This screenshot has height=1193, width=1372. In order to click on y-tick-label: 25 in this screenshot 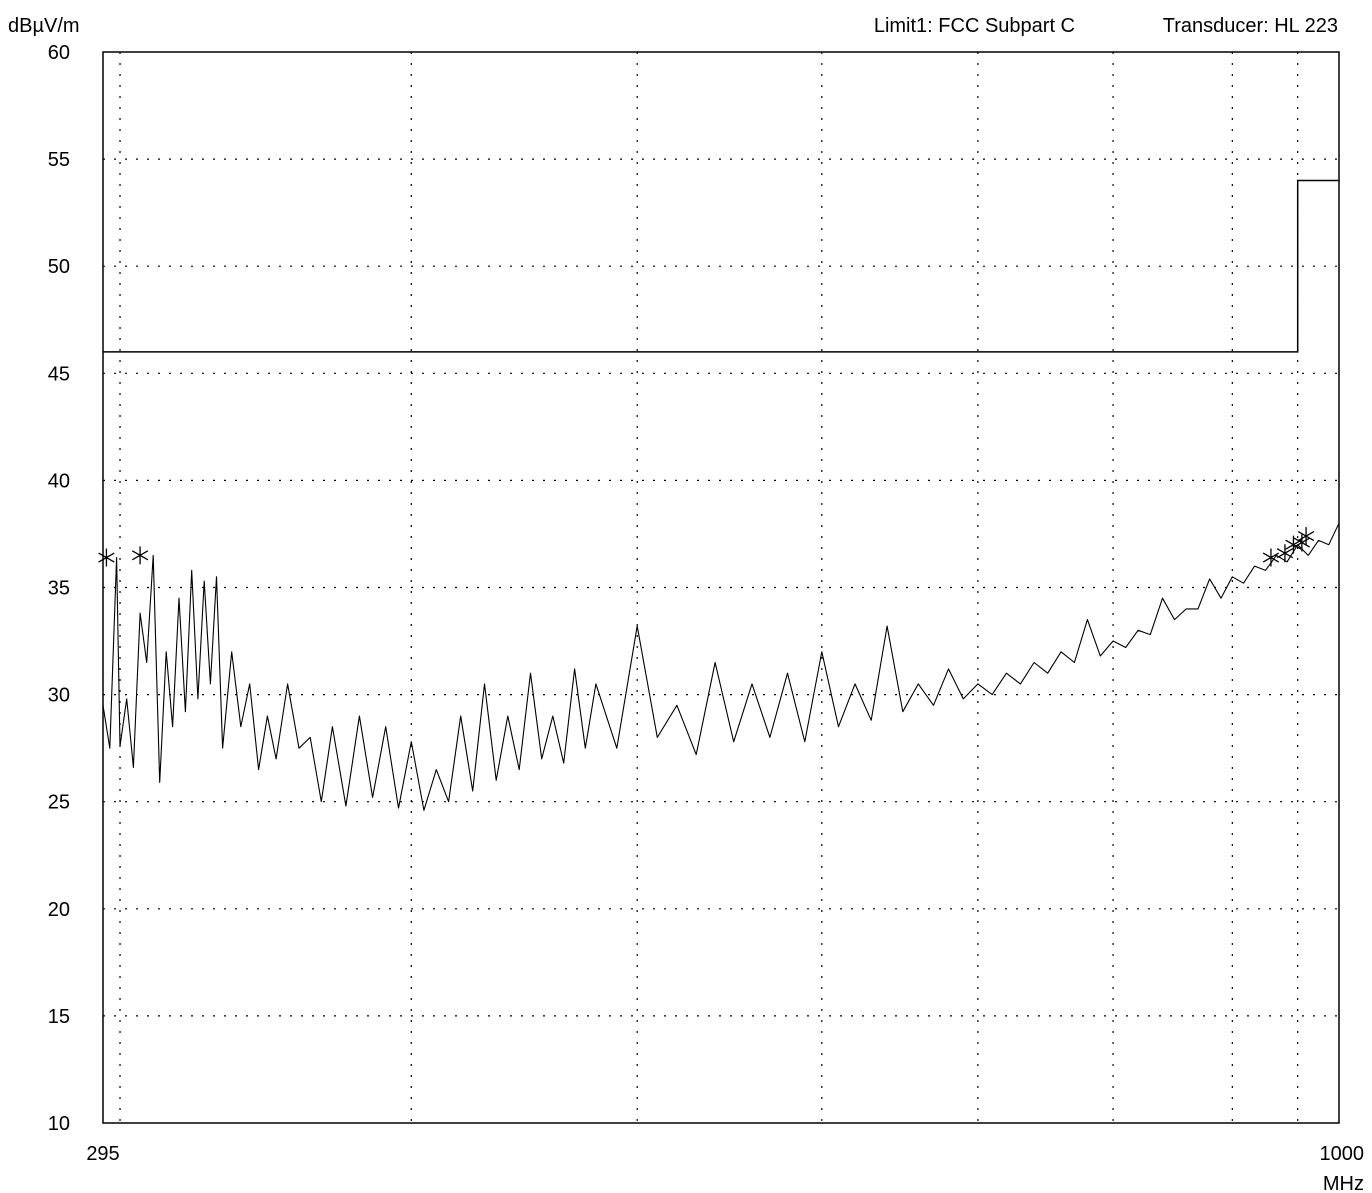, I will do `click(59, 803)`.